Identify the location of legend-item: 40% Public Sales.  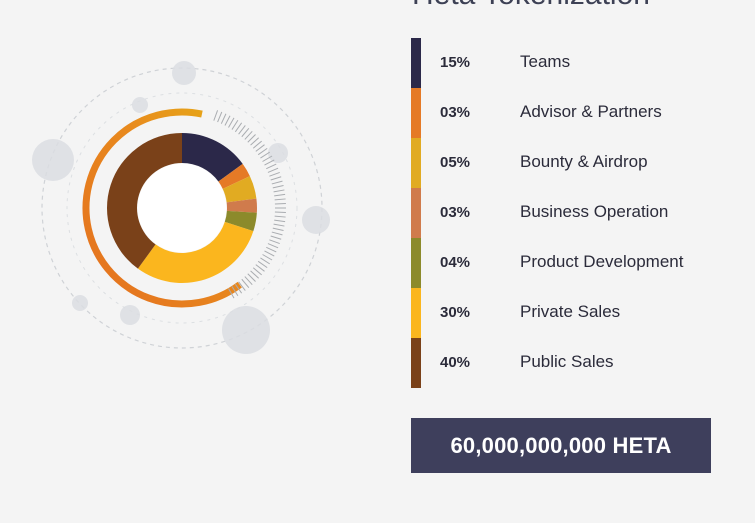
(581, 363).